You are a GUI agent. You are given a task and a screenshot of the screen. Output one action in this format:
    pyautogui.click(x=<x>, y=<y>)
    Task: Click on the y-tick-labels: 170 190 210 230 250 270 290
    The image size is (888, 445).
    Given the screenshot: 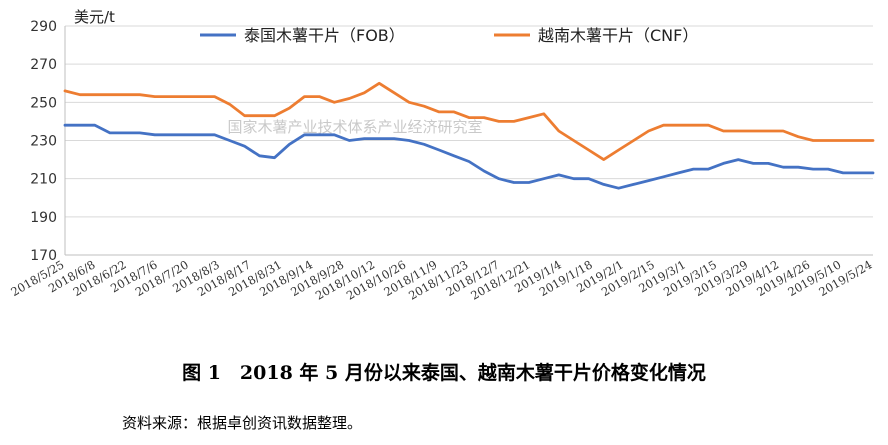 What is the action you would take?
    pyautogui.click(x=43, y=141)
    